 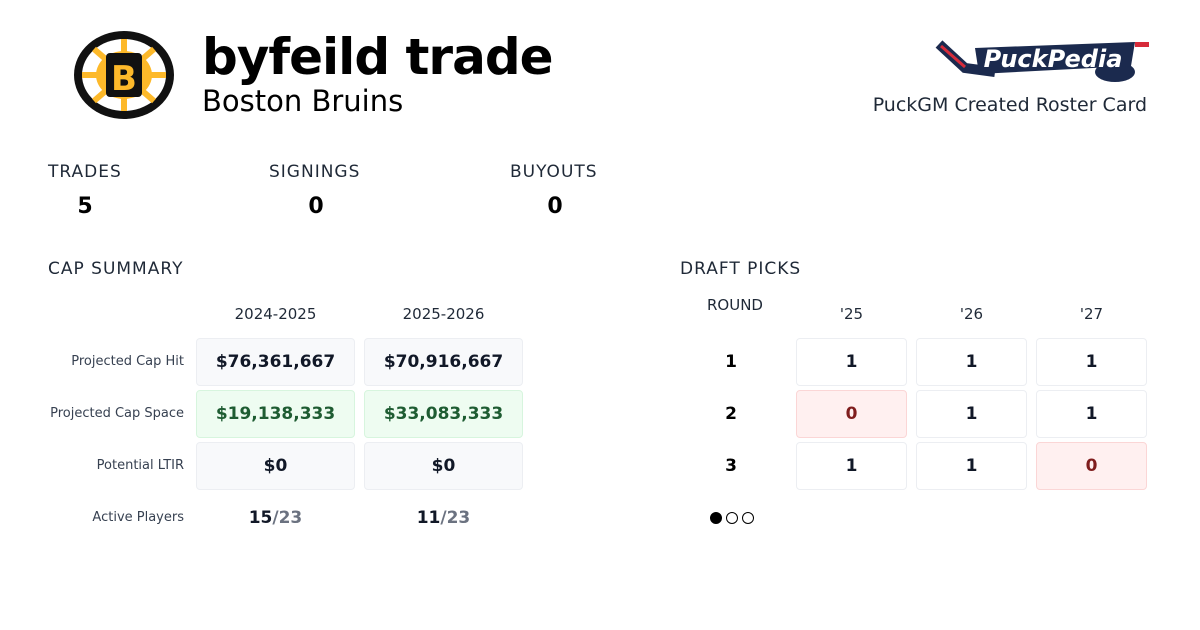 I want to click on team-name: Boston Bruins, so click(x=303, y=101).